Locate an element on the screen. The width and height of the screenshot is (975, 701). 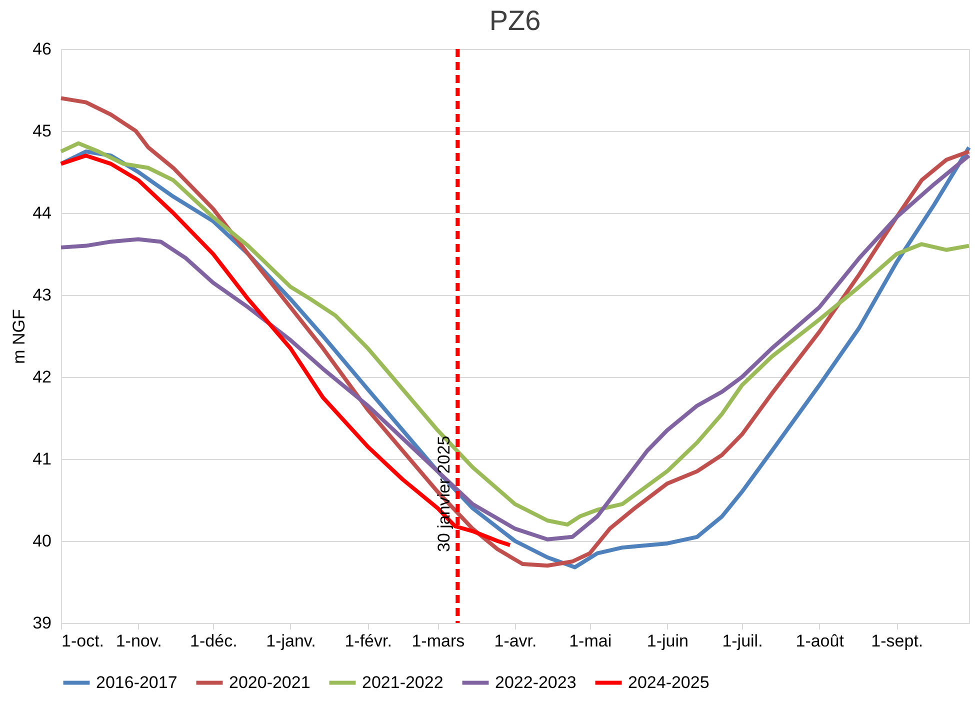
x-tick-label: 1-mai is located at coordinates (590, 641).